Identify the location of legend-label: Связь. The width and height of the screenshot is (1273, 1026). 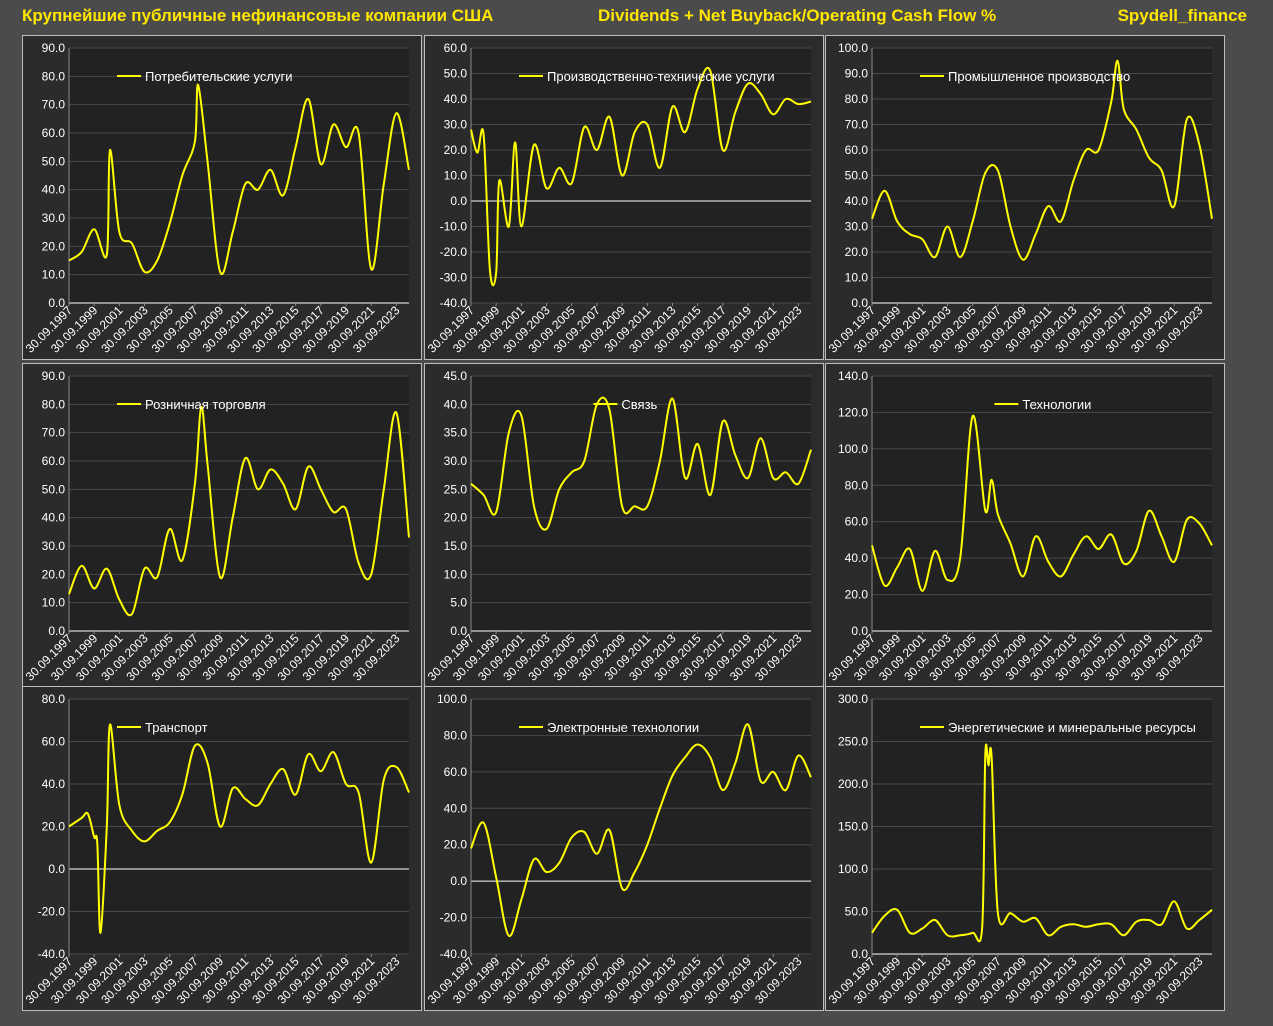
(639, 404).